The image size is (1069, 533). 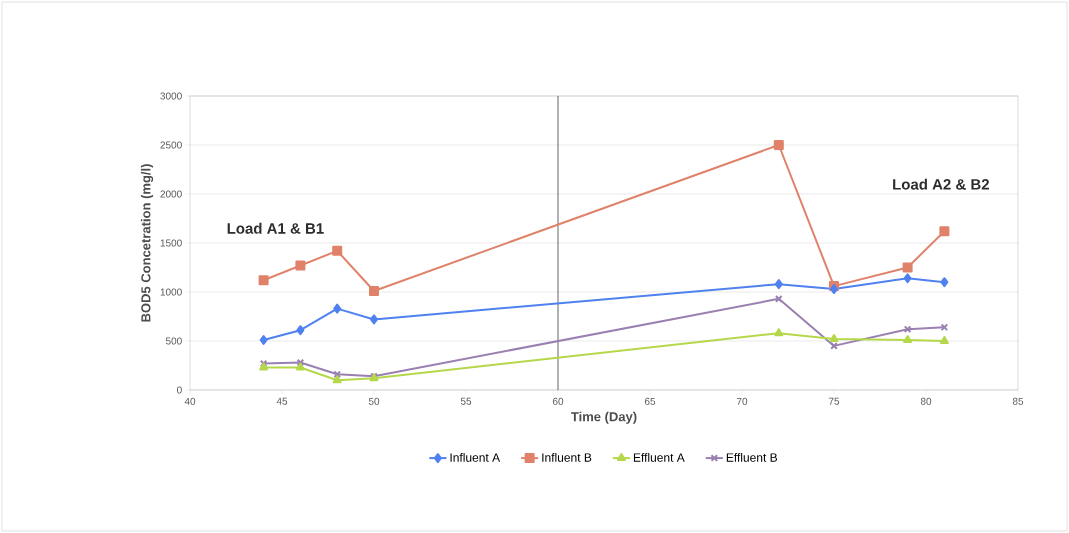 What do you see at coordinates (558, 401) in the screenshot?
I see `x-tick-label: 60` at bounding box center [558, 401].